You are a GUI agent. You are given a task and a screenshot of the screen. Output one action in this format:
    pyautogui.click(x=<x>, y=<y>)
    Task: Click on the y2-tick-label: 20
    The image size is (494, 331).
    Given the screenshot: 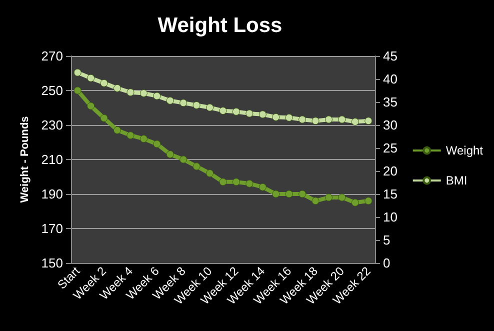 What is the action you would take?
    pyautogui.click(x=390, y=171)
    